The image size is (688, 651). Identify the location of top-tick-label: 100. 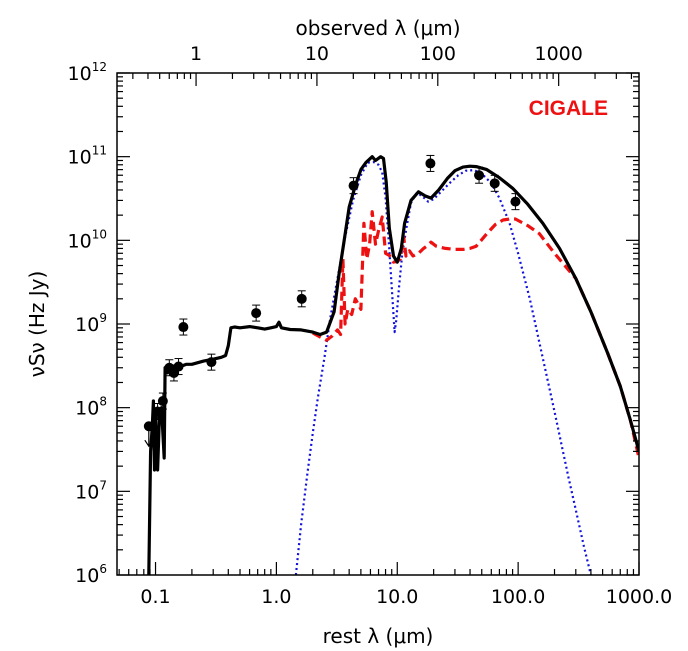
(438, 54).